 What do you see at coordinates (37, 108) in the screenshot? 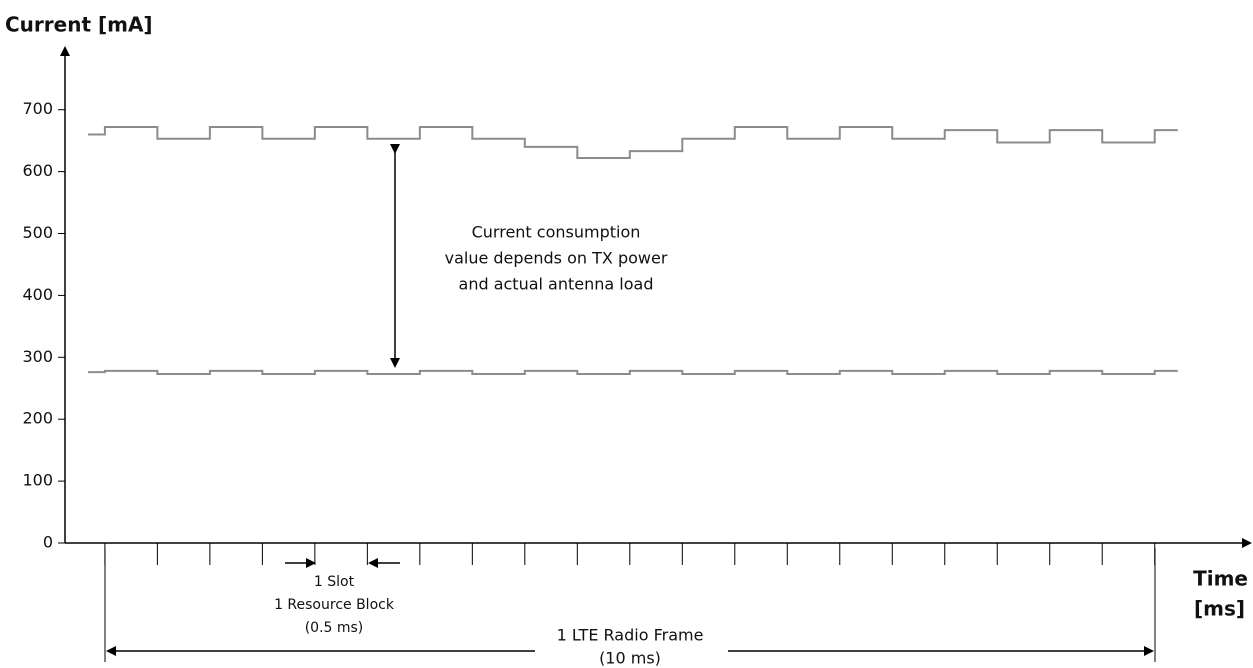
I see `y-tick-label: 700` at bounding box center [37, 108].